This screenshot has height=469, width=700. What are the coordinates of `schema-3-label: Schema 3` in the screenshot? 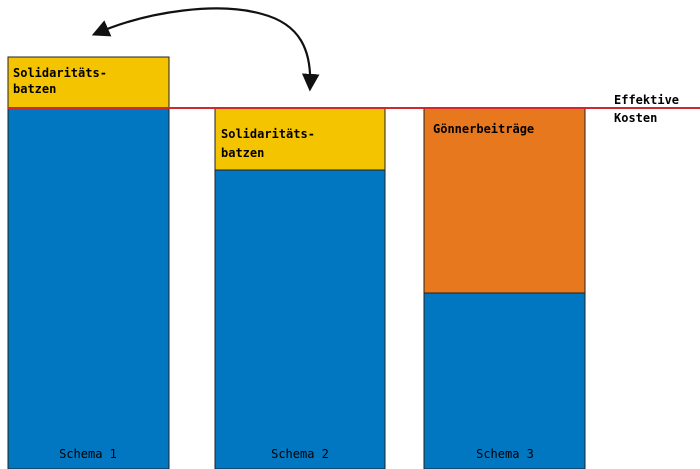 It's located at (505, 454).